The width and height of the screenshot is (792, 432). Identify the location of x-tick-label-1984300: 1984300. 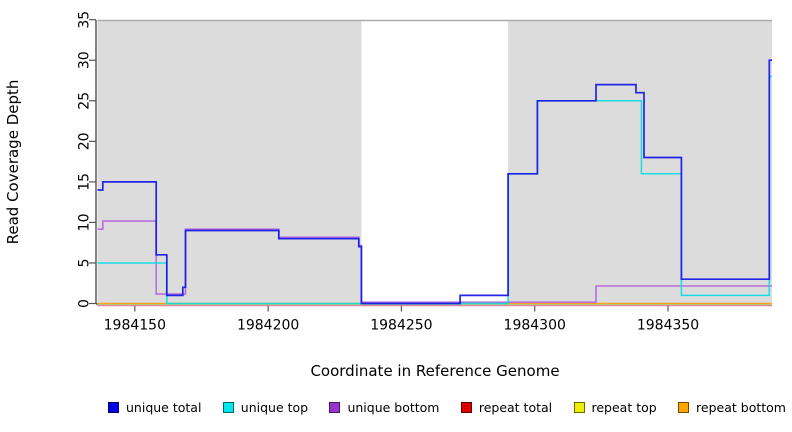
(535, 326).